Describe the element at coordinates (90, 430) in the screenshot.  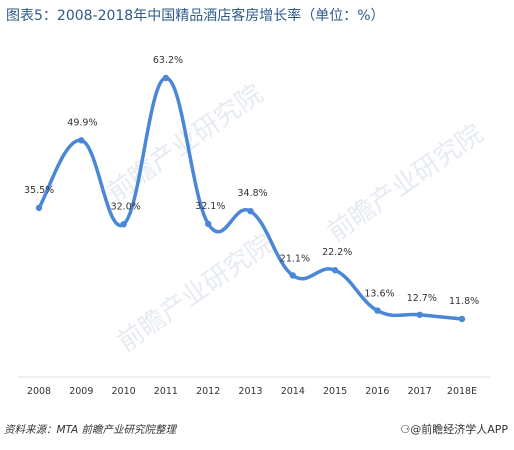
I see `footer-source: 资料来源：MTA 前瞻产业研究院整理` at that location.